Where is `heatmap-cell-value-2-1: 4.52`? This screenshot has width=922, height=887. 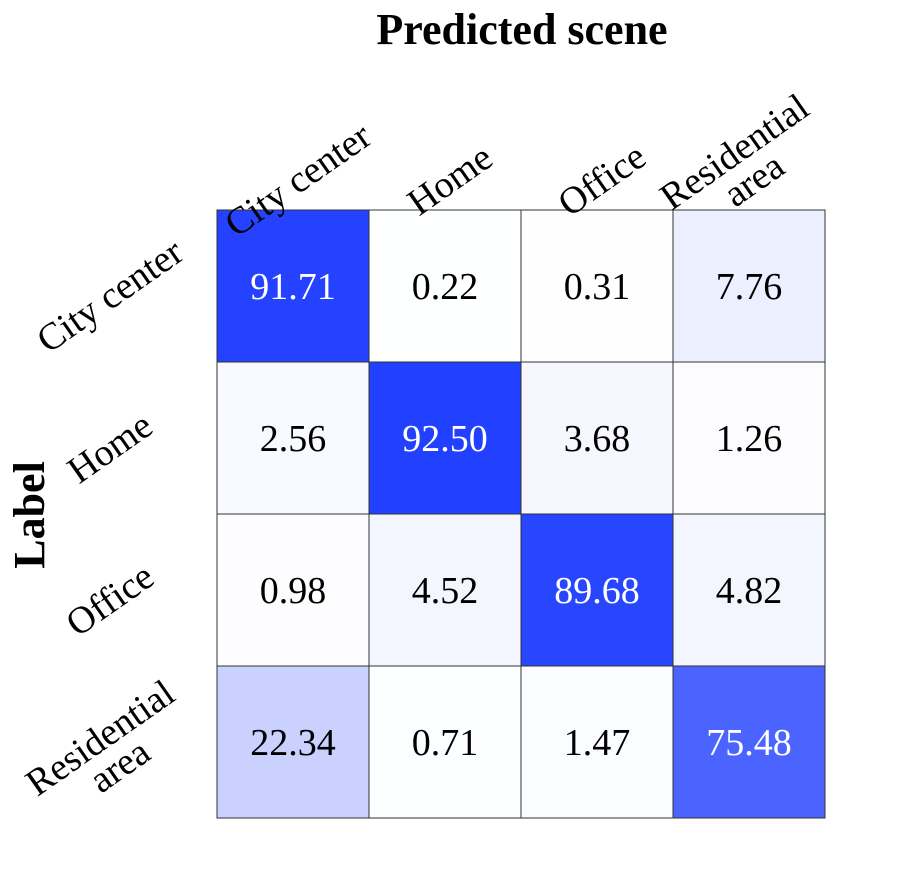
heatmap-cell-value-2-1: 4.52 is located at coordinates (445, 591).